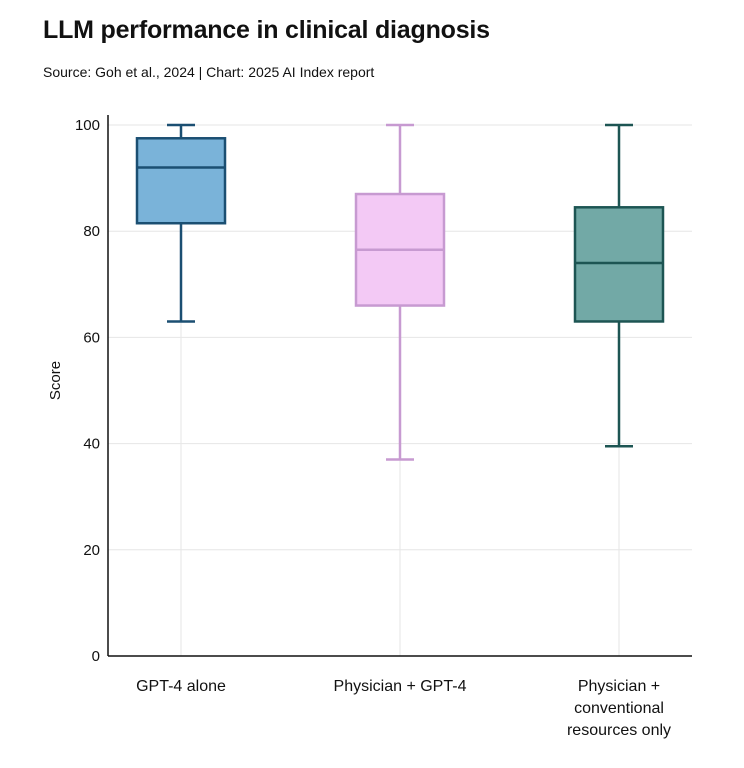 Image resolution: width=744 pixels, height=768 pixels. Describe the element at coordinates (400, 686) in the screenshot. I see `x-category-label: Physician + GPT-4` at that location.